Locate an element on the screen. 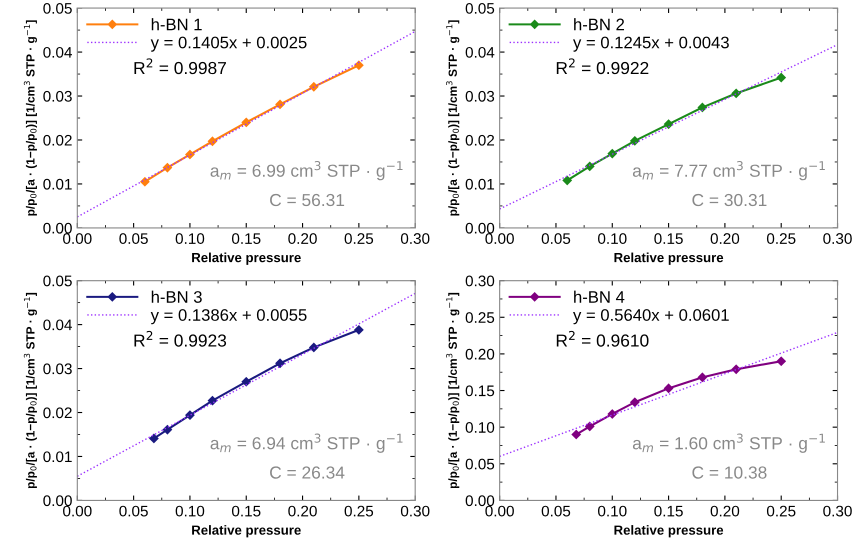 This screenshot has height=541, width=859. legend-label: h-BN 3 is located at coordinates (177, 296).